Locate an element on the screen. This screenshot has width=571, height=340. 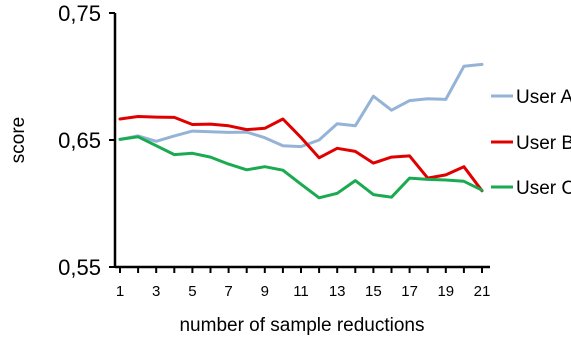
legend: User A User B User C is located at coordinates (531, 143).